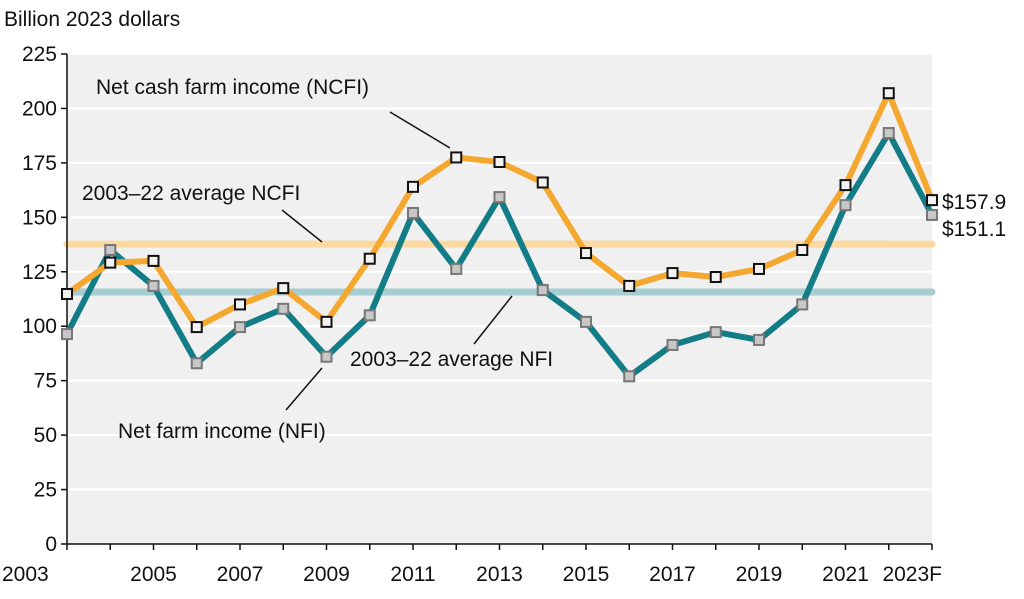 This screenshot has height=599, width=1024. What do you see at coordinates (39, 326) in the screenshot?
I see `y-tick-label: 100` at bounding box center [39, 326].